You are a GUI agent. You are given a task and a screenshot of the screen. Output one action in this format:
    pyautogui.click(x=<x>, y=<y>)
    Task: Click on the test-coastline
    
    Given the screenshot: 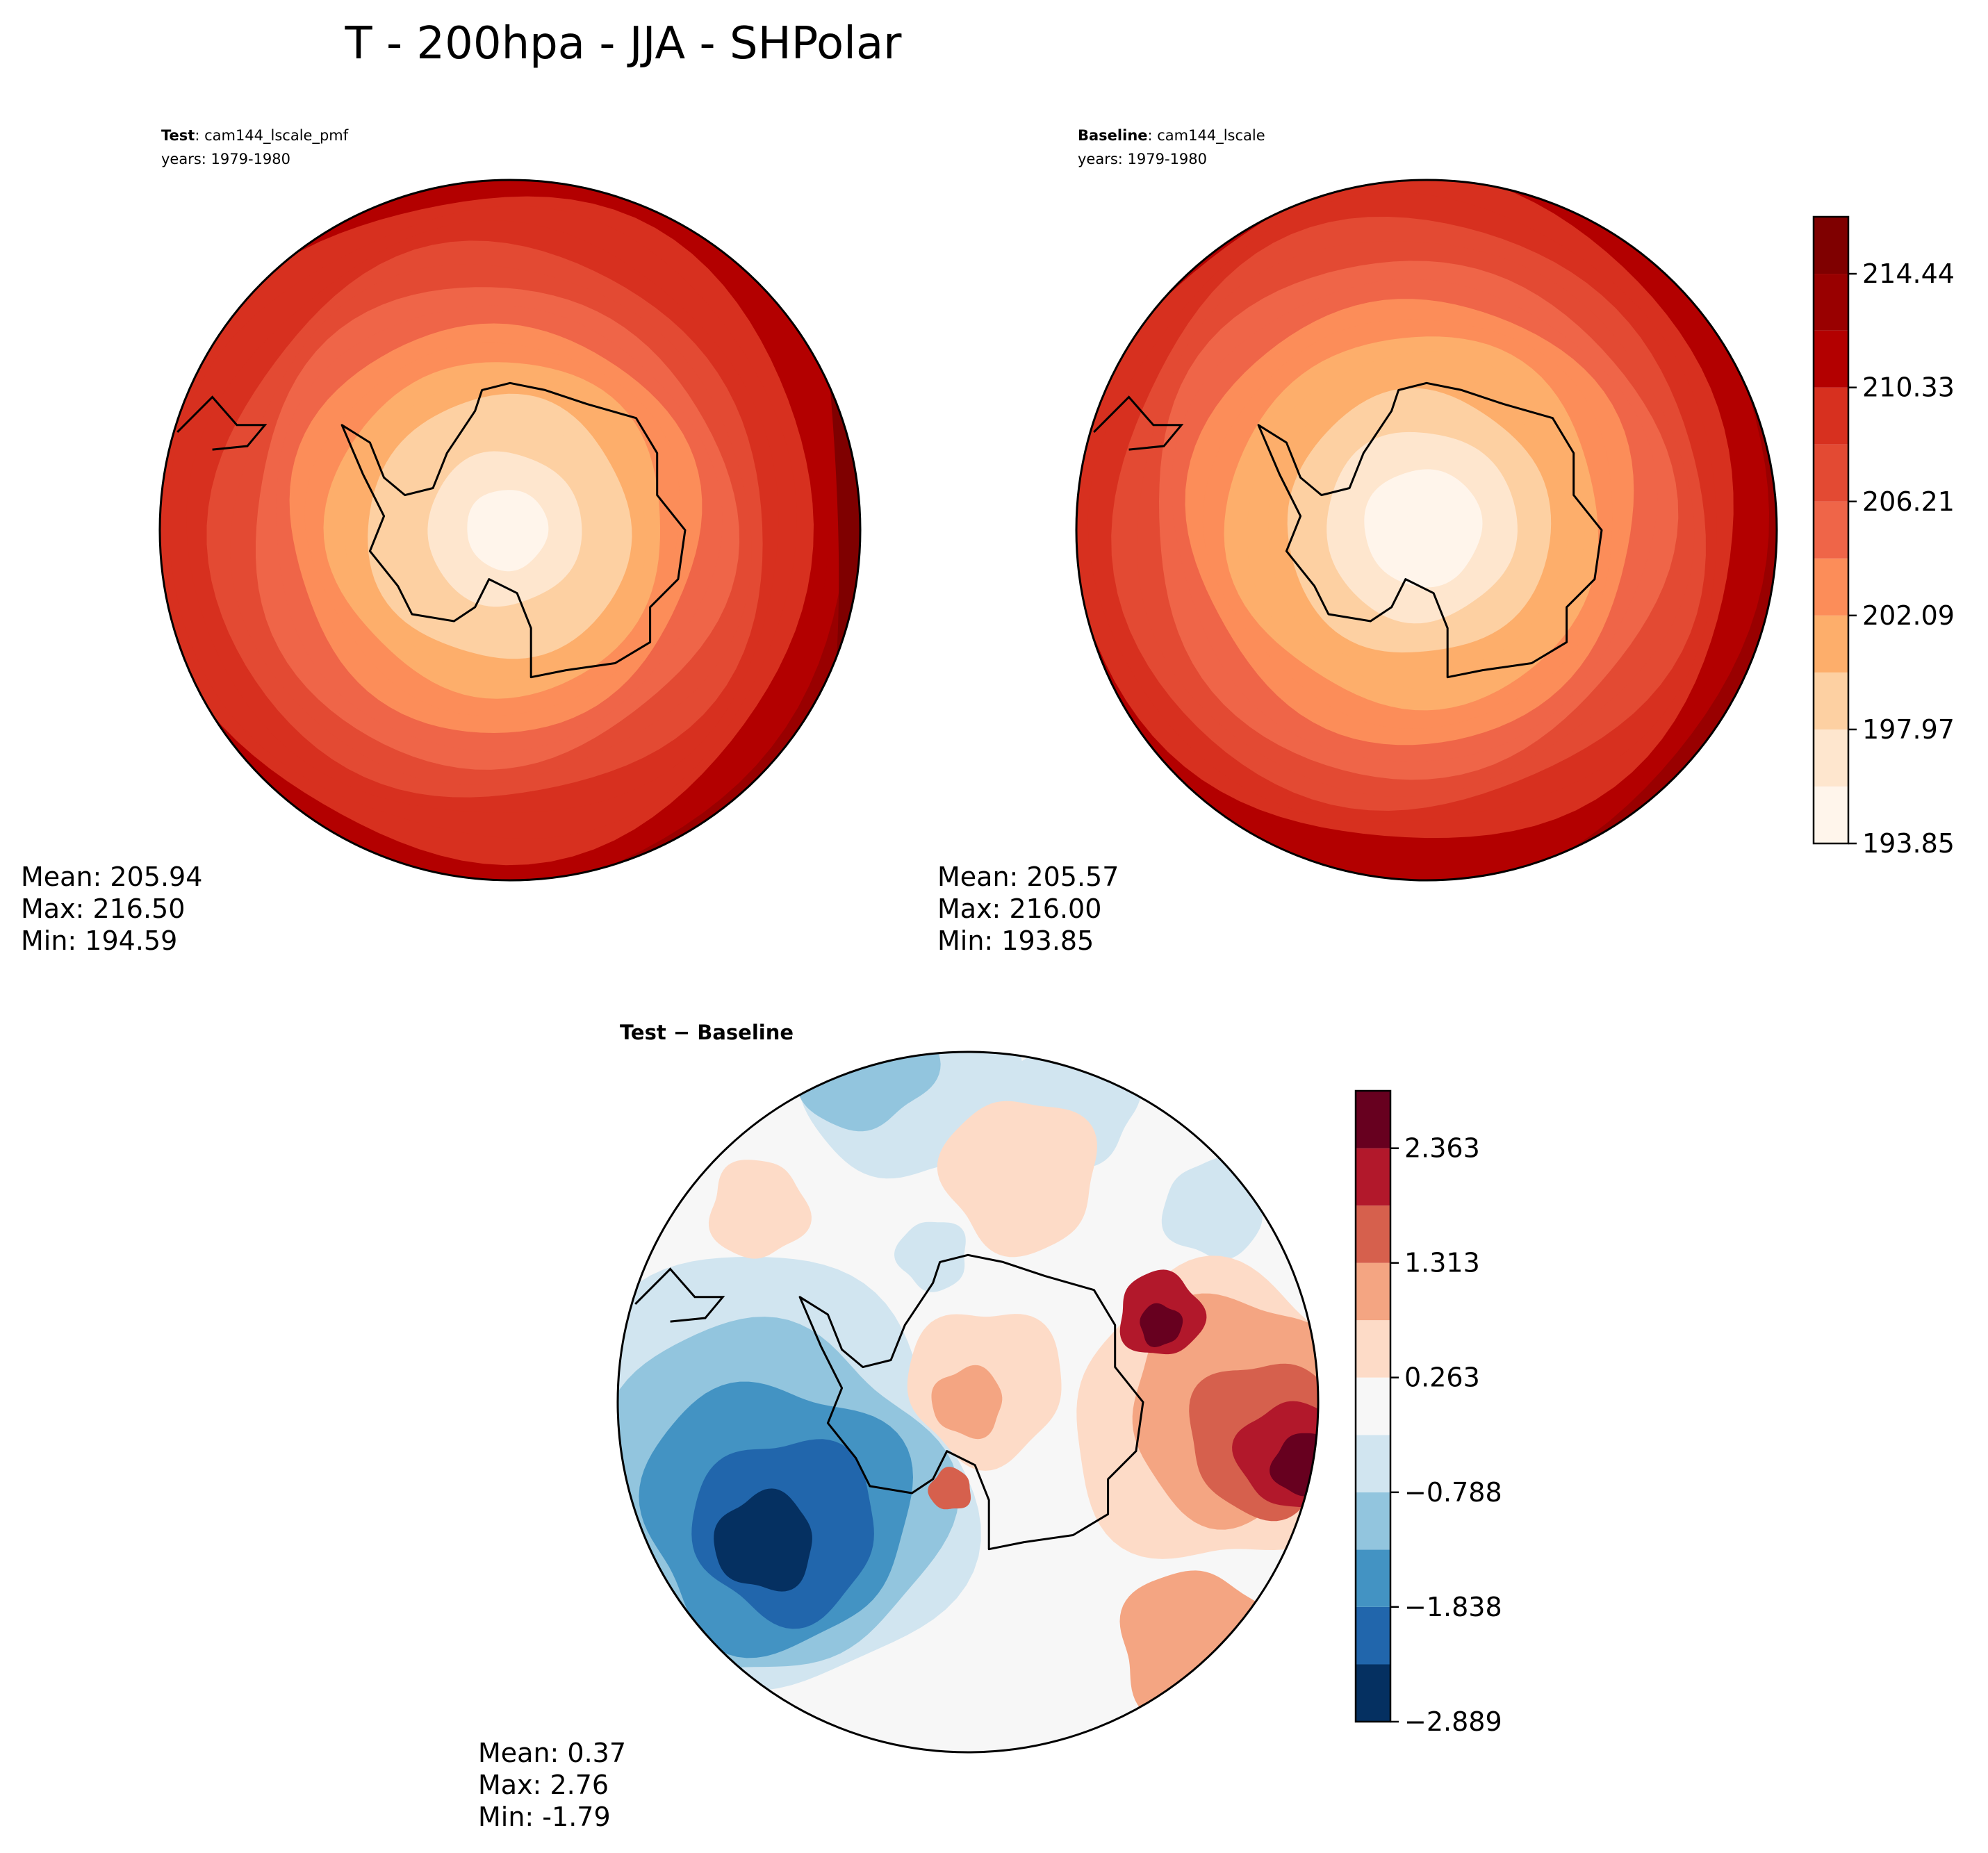 What is the action you would take?
    pyautogui.click(x=513, y=530)
    